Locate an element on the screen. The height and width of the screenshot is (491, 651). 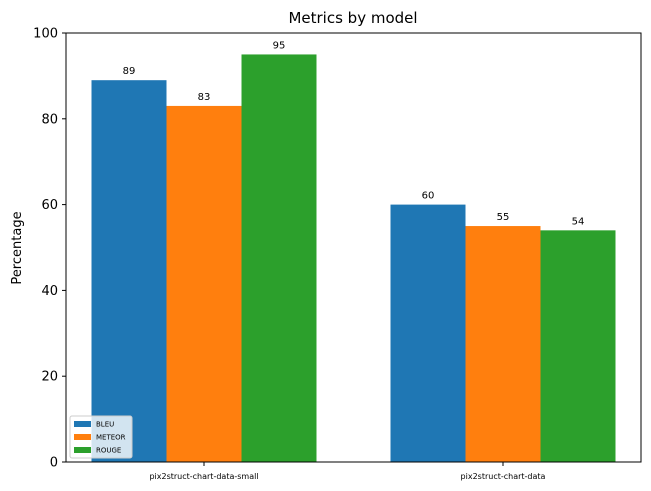
y-tick-label: 20 is located at coordinates (49, 377).